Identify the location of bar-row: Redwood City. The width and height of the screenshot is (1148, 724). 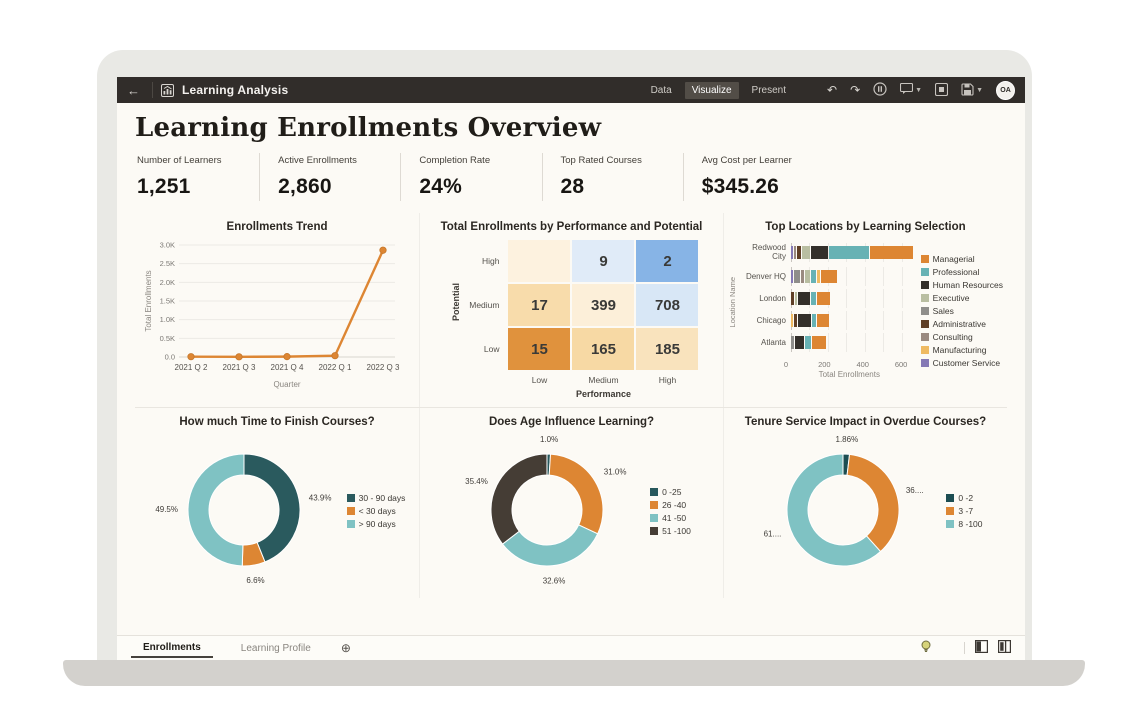
(825, 252).